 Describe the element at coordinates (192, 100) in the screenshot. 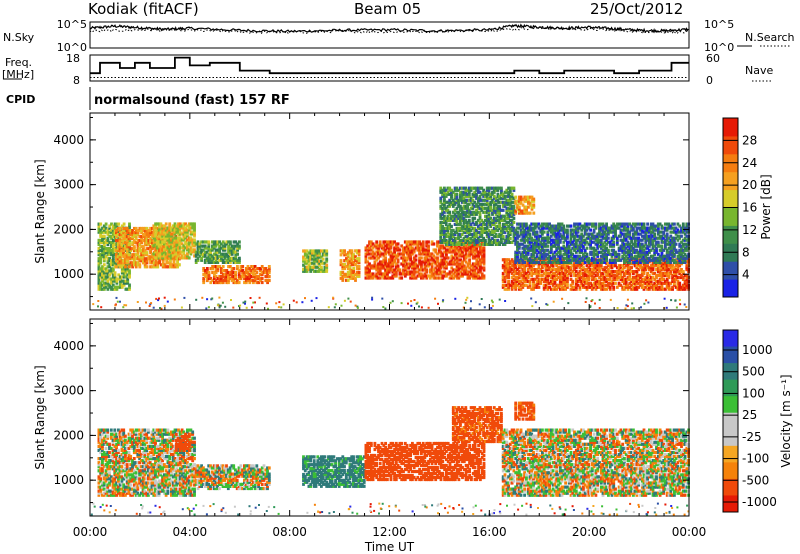

I see `cpid-text: normalsound (fast) 157 RF` at that location.